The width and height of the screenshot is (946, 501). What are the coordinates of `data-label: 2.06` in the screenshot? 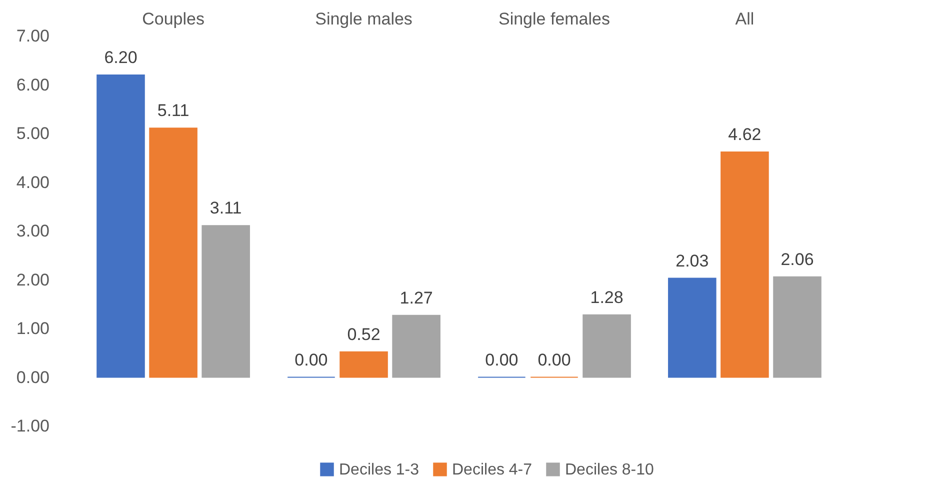 It's located at (797, 259).